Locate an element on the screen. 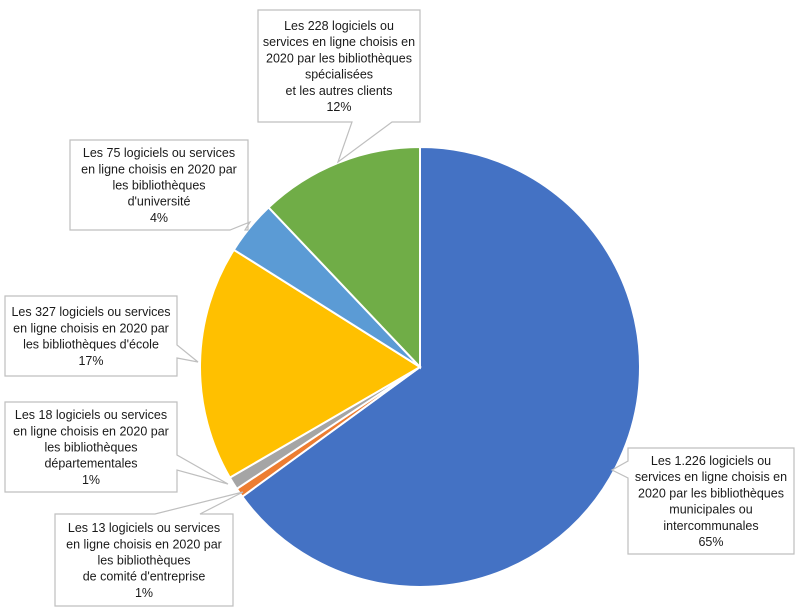 This screenshot has width=800, height=609. pie-slice-ecole is located at coordinates (310, 363).